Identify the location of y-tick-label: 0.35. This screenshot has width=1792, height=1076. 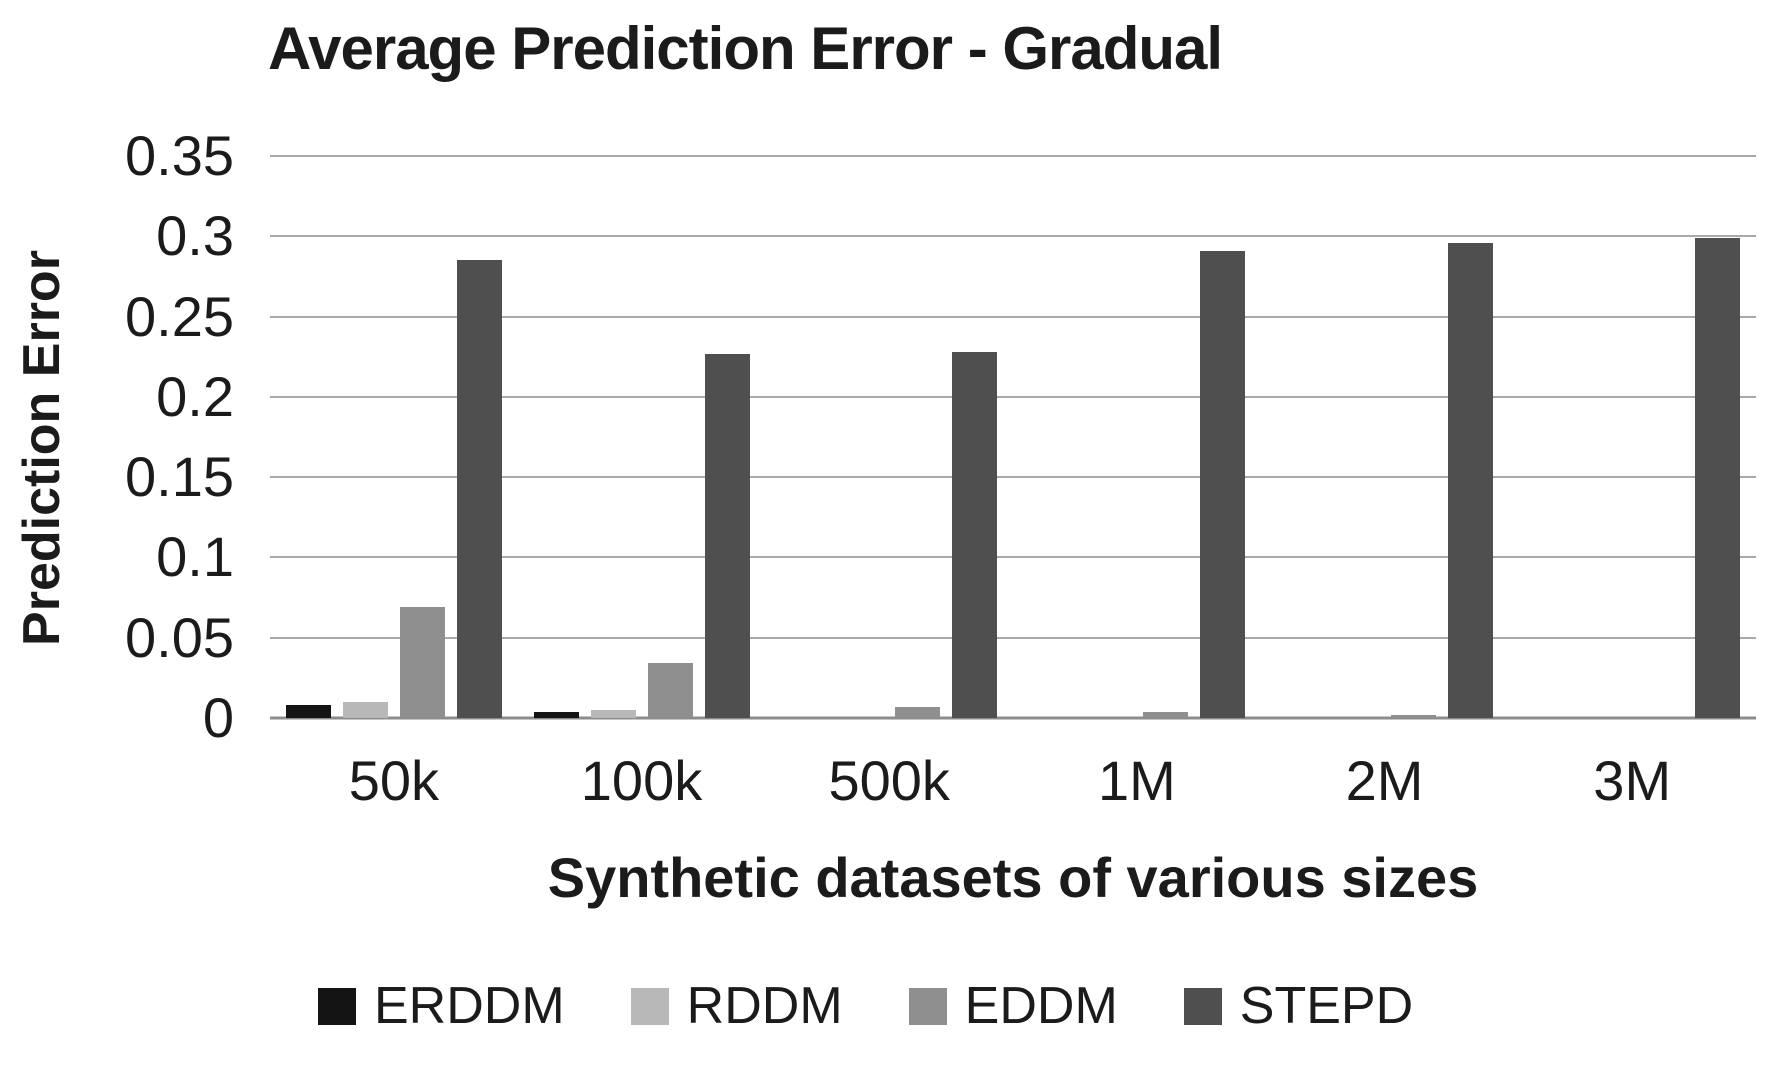
(179, 155).